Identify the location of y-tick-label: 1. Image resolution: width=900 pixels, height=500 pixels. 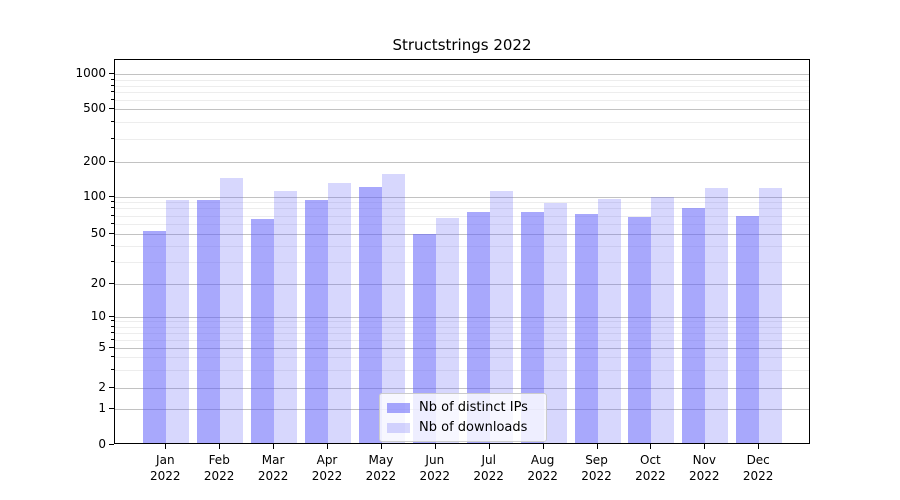
(102, 407).